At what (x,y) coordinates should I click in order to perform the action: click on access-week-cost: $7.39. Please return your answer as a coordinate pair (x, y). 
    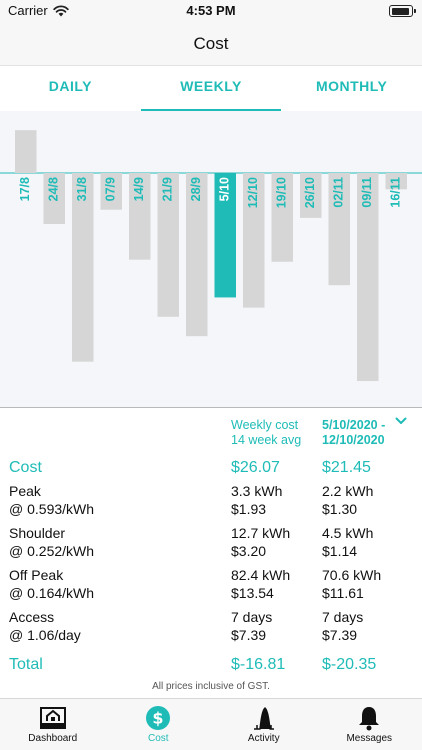
    Looking at the image, I should click on (340, 635).